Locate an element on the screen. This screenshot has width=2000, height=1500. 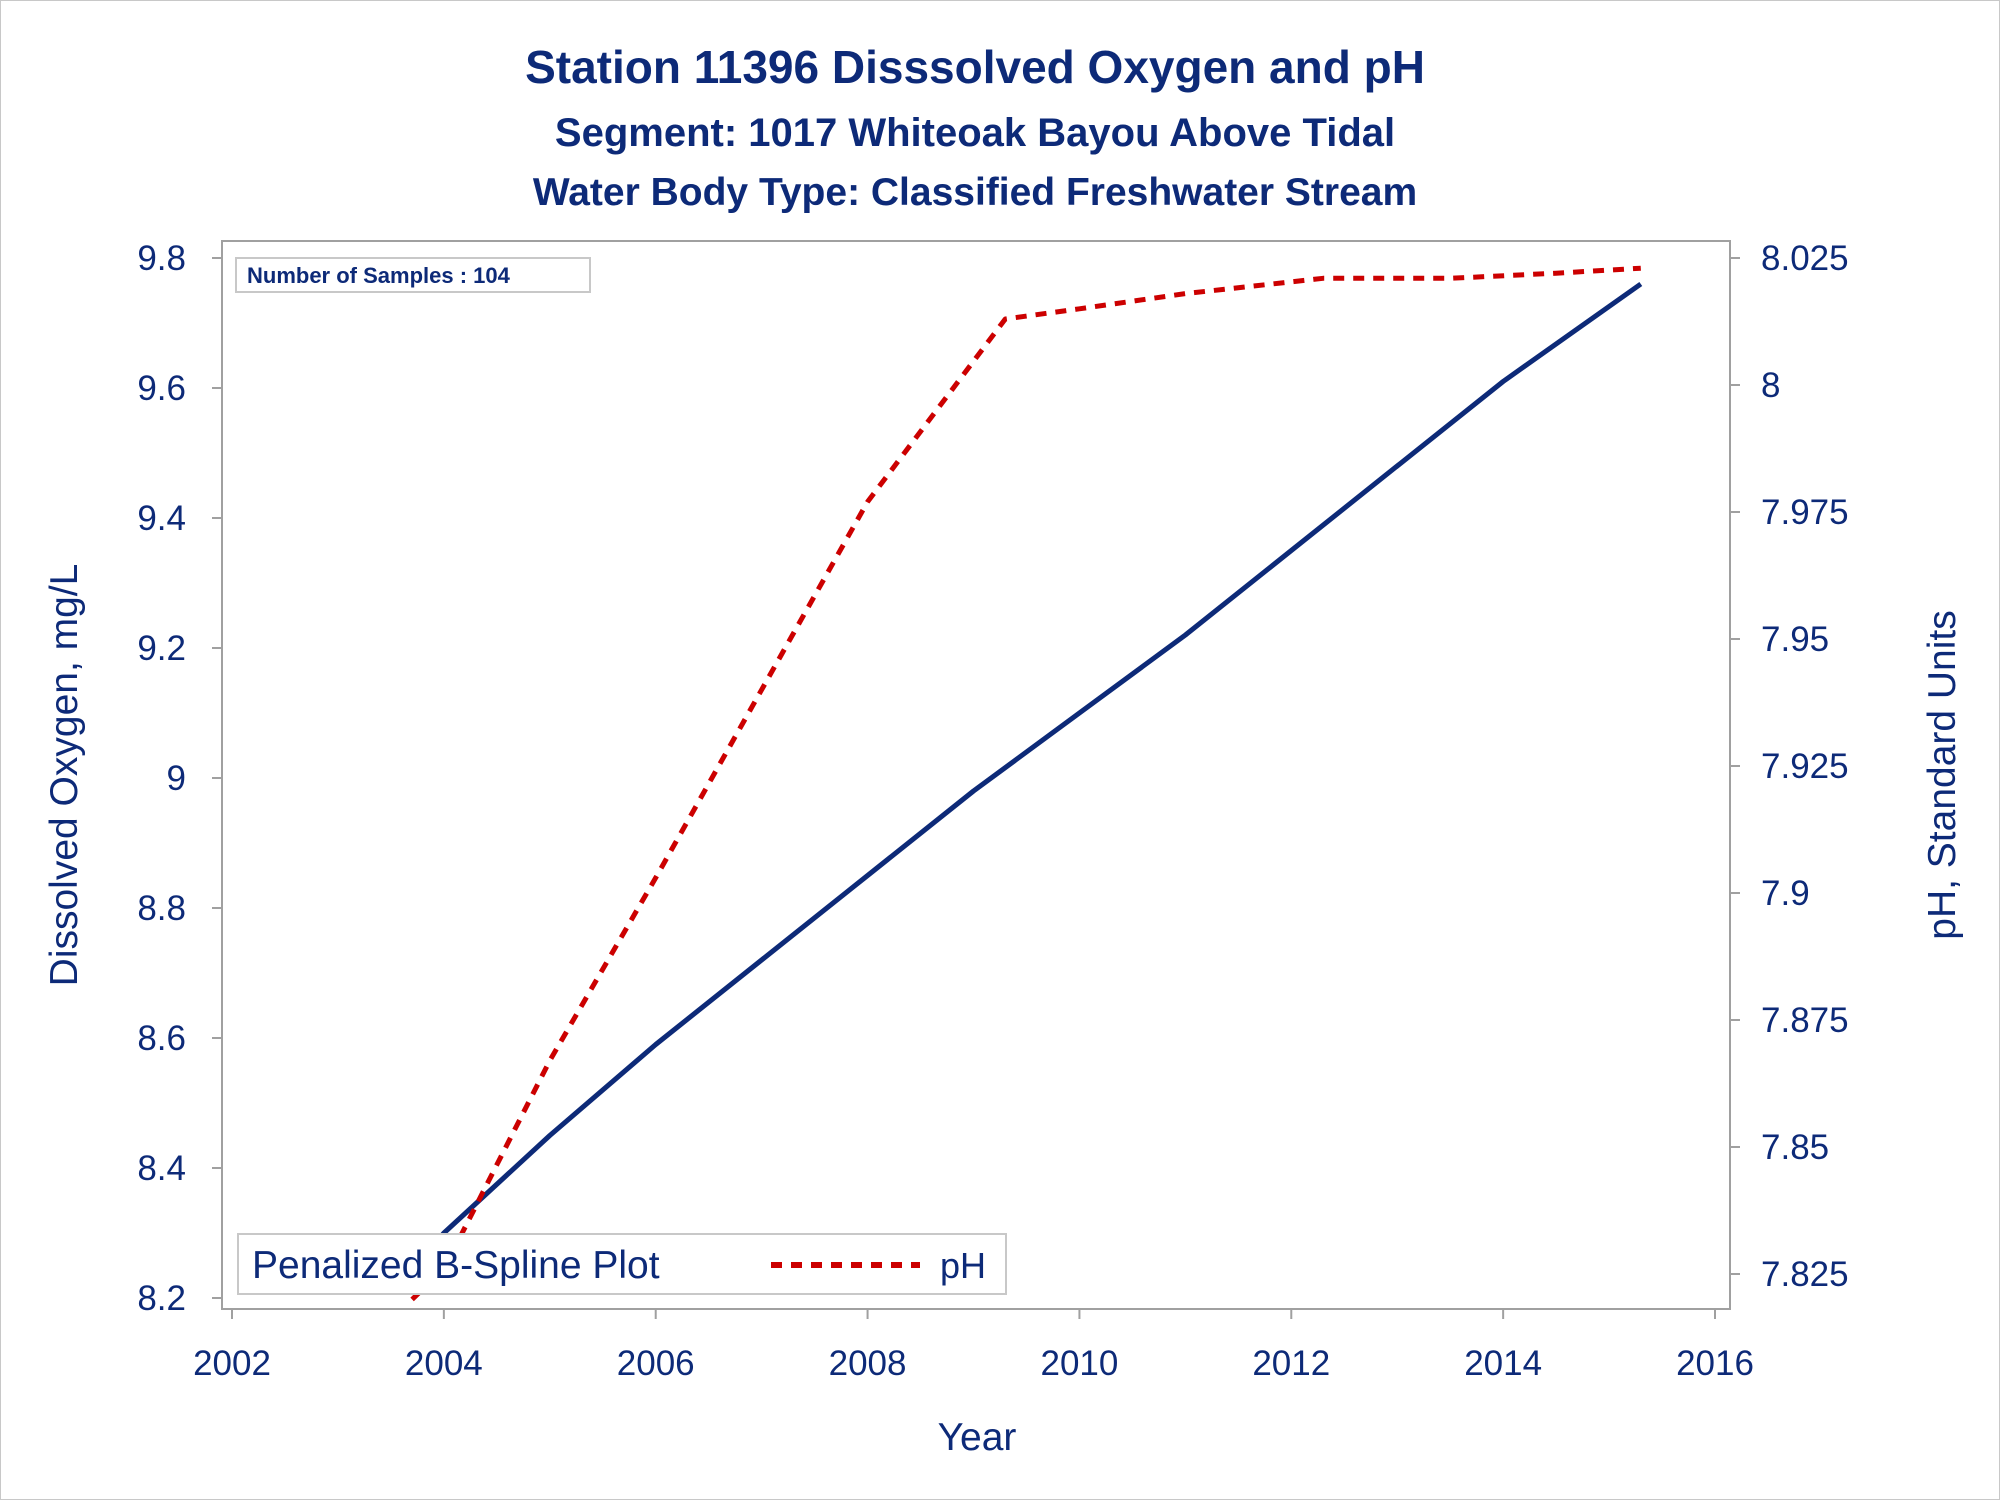
y2-tick-label: 7.825 is located at coordinates (1805, 1274).